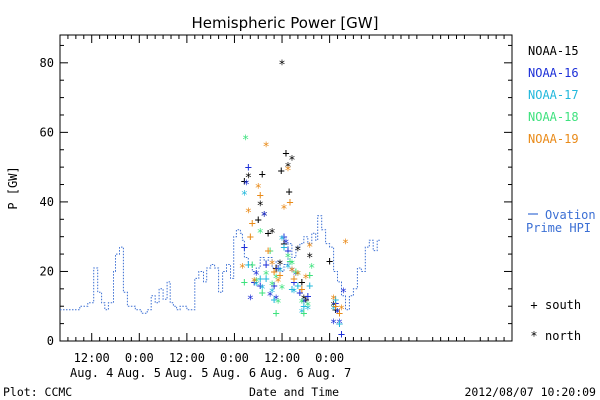 This screenshot has width=600, height=400. Describe the element at coordinates (553, 73) in the screenshot. I see `legend-noaa-16: NOAA-16` at that location.